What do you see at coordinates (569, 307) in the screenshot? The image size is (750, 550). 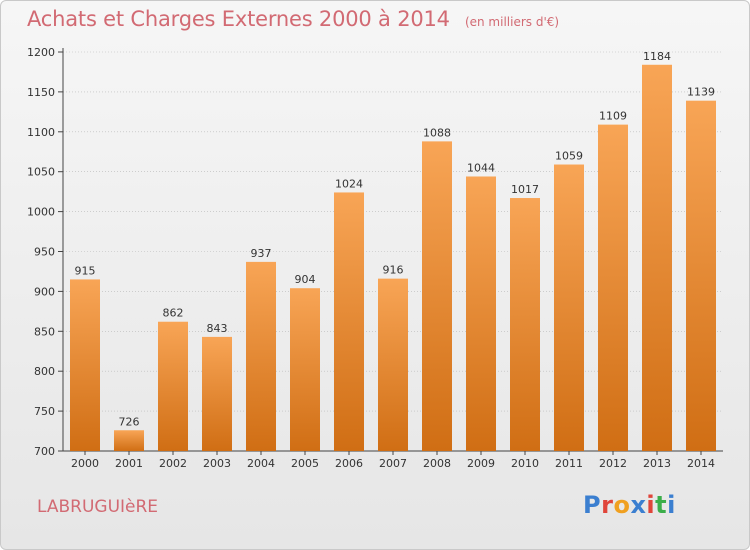 I see `bar-2011` at bounding box center [569, 307].